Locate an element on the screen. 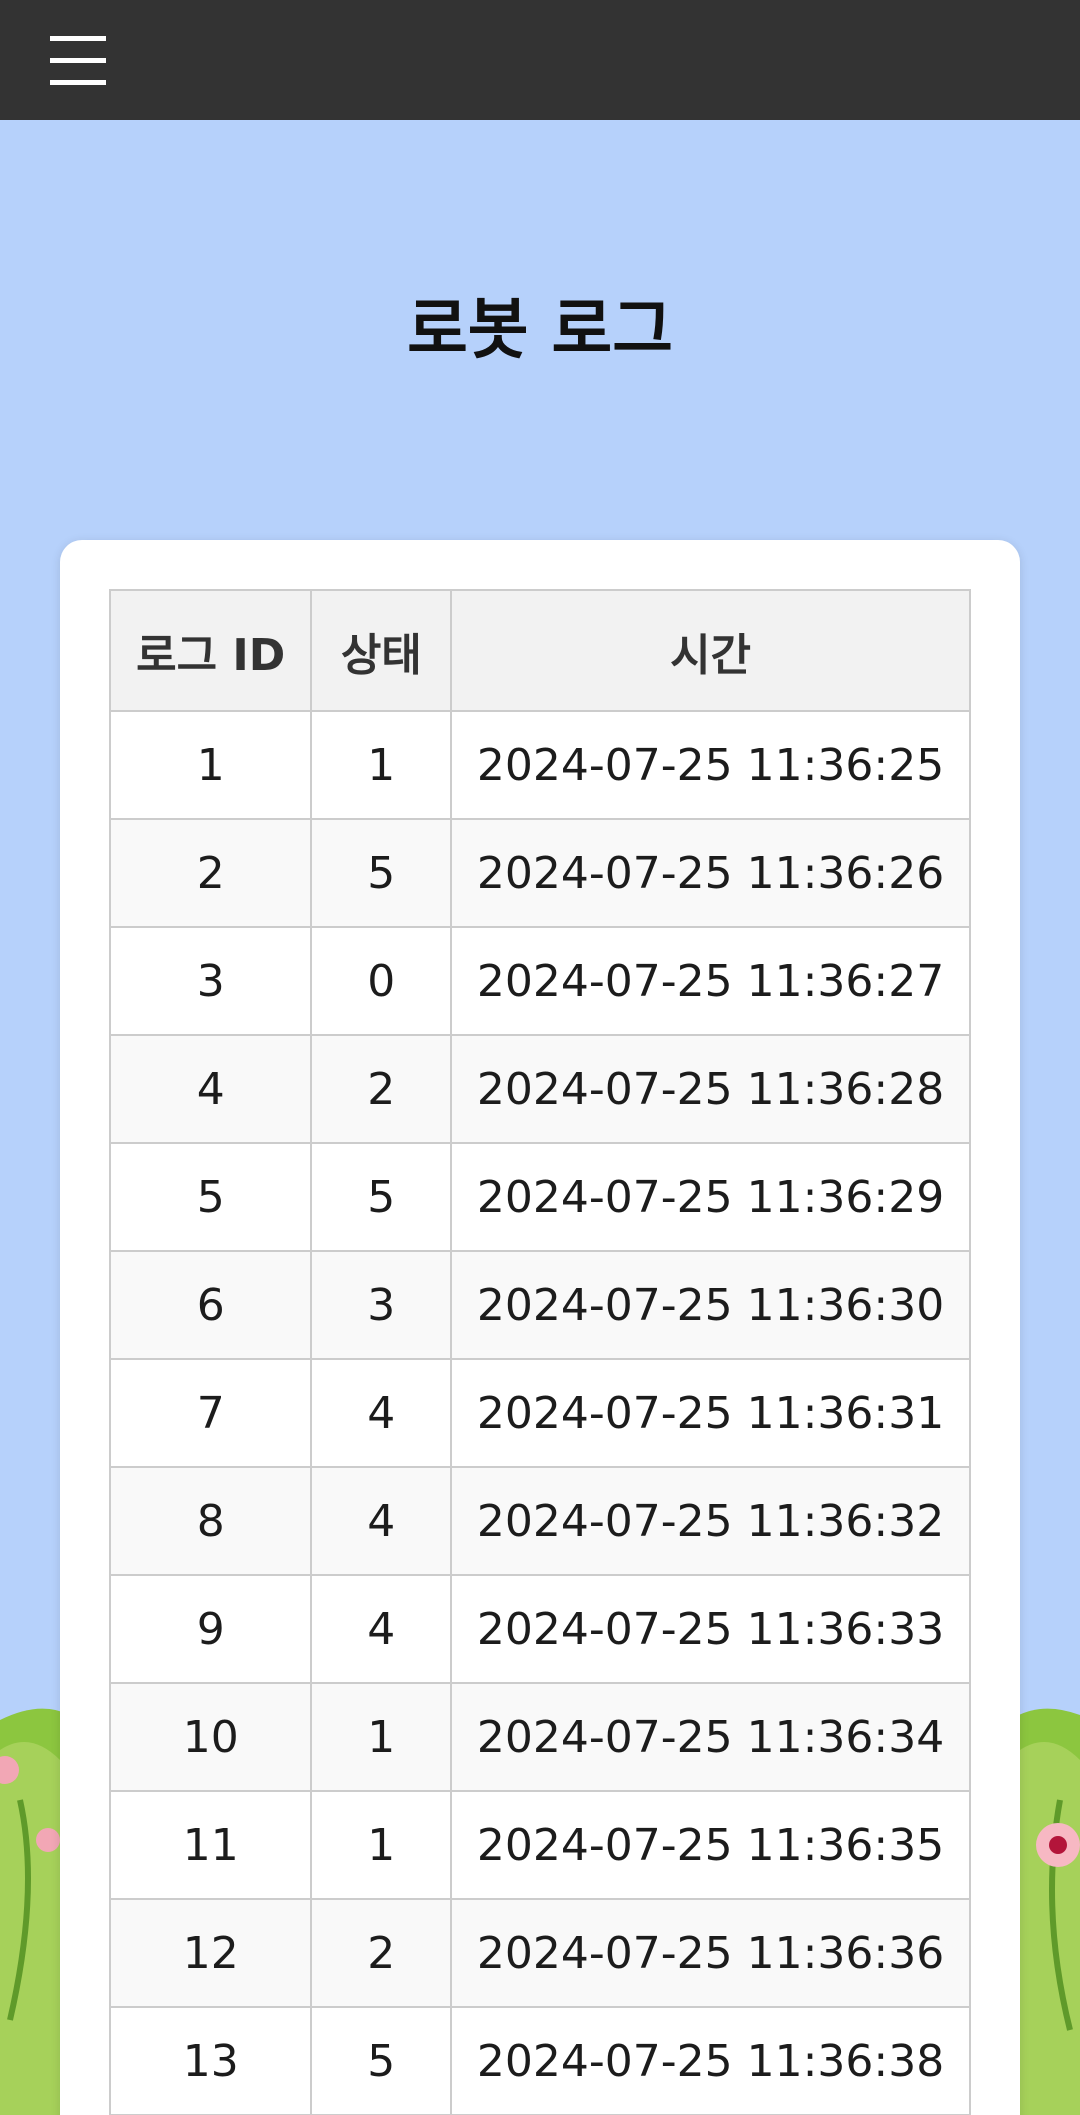  cell-log-id: 9 is located at coordinates (210, 1629).